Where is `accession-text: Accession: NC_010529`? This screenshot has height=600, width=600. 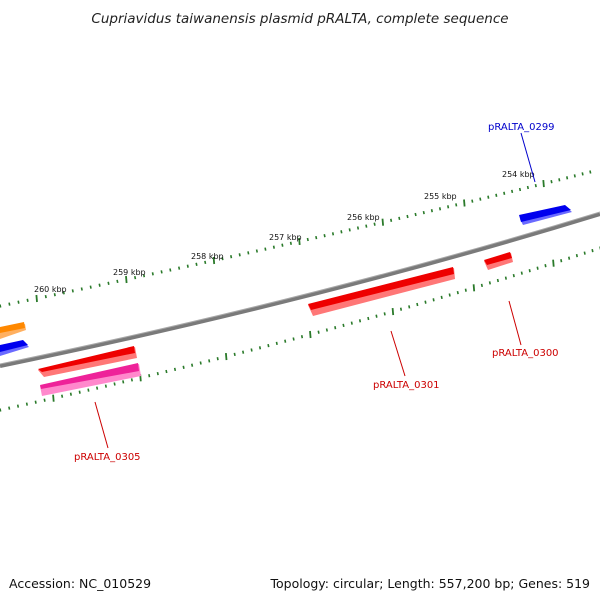
accession-text: Accession: NC_010529 is located at coordinates (80, 583).